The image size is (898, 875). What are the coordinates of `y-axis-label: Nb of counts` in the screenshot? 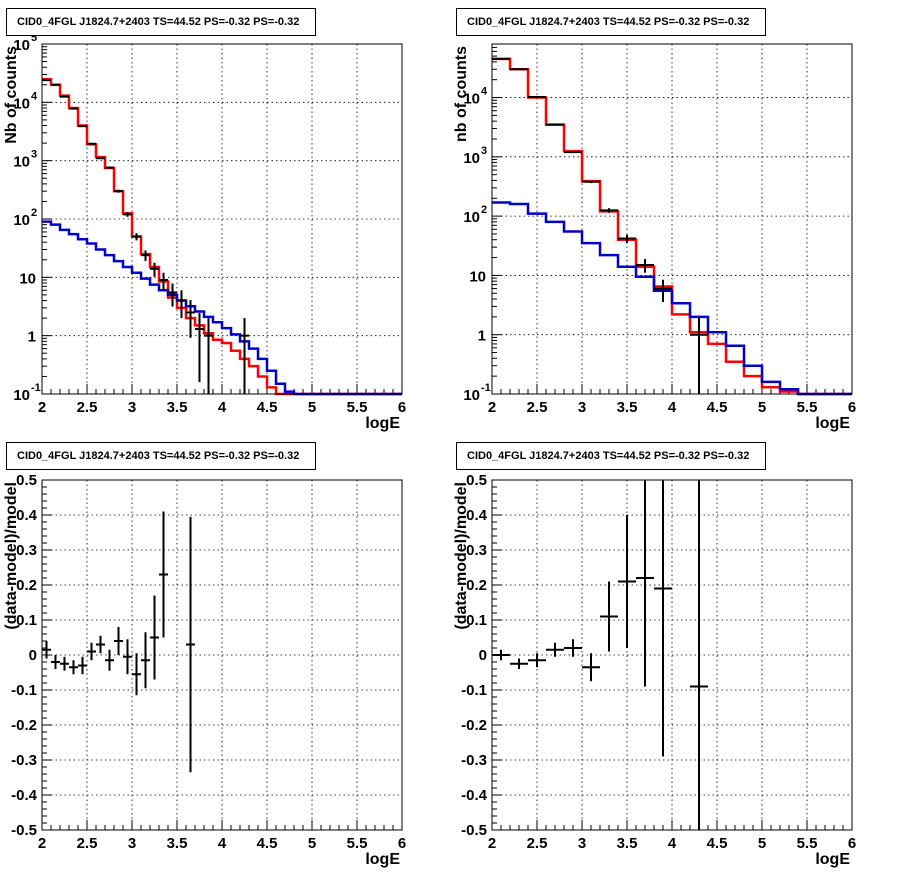 It's located at (11, 95).